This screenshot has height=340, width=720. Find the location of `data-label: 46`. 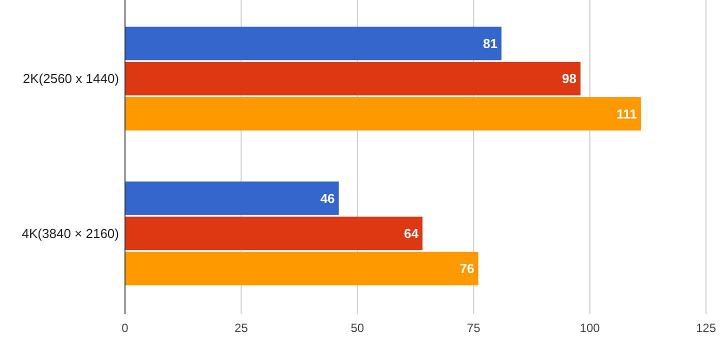

data-label: 46 is located at coordinates (327, 198).